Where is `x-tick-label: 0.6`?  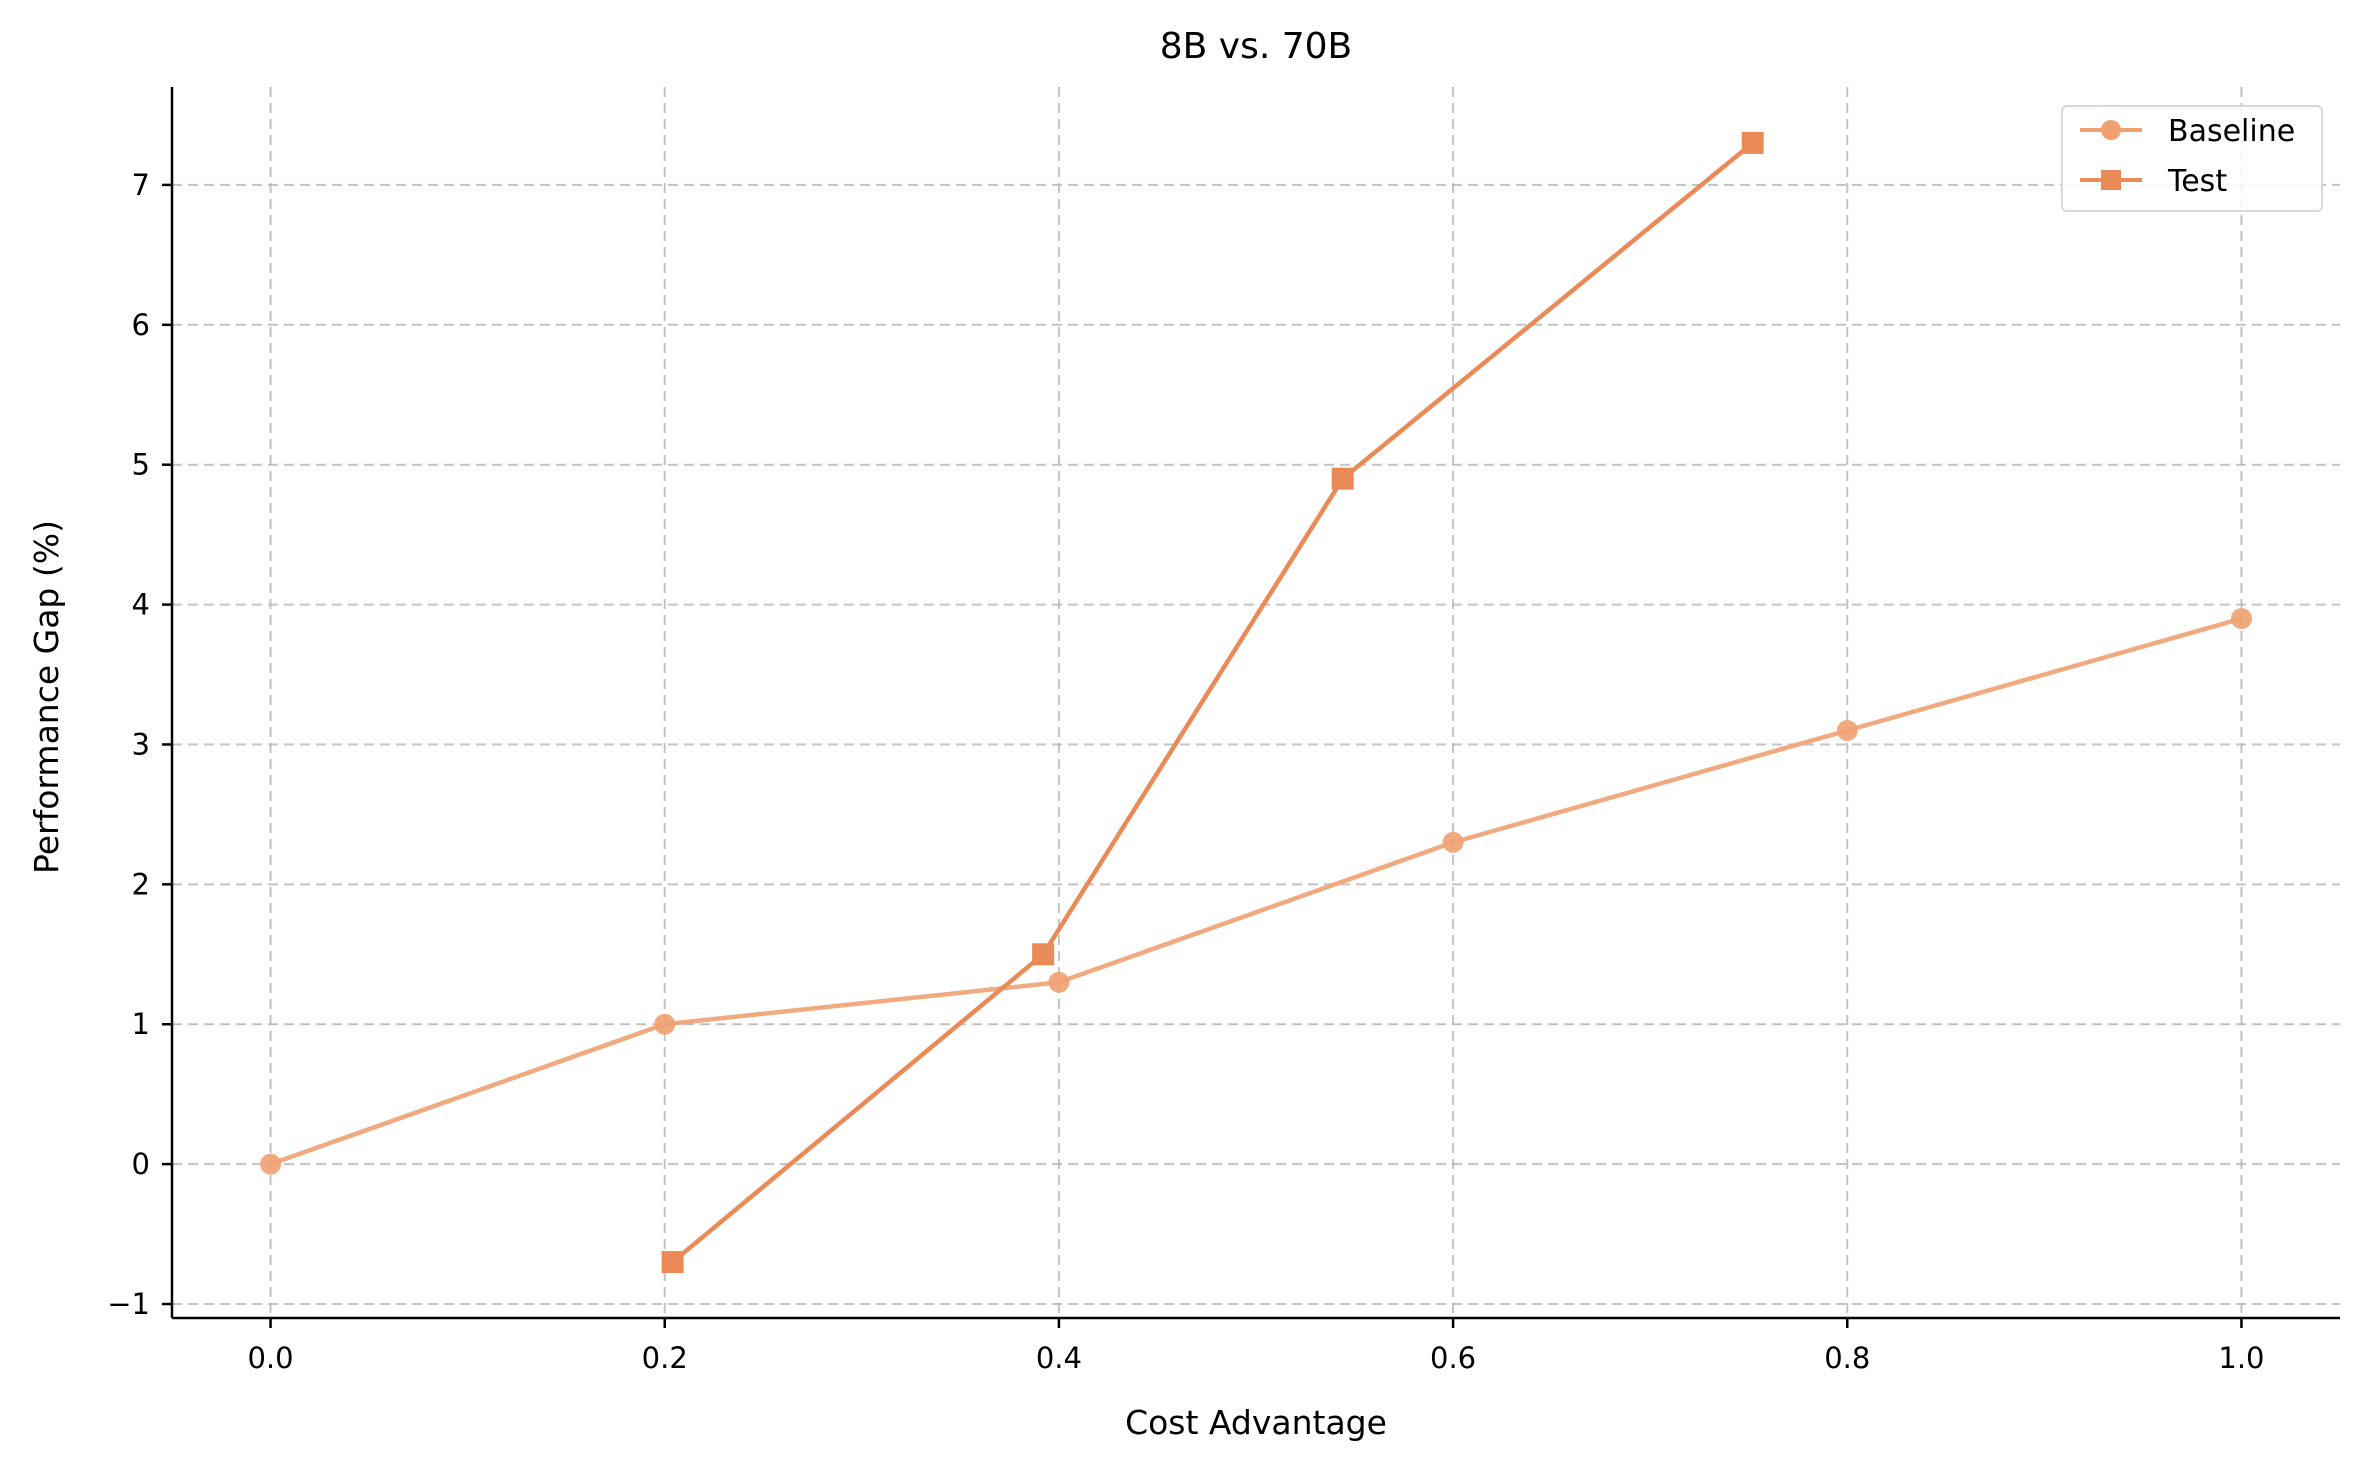
x-tick-label: 0.6 is located at coordinates (1453, 1358).